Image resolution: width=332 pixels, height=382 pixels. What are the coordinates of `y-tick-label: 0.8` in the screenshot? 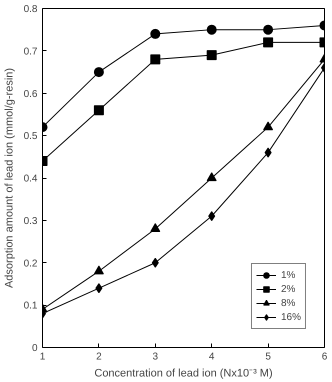 It's located at (31, 9).